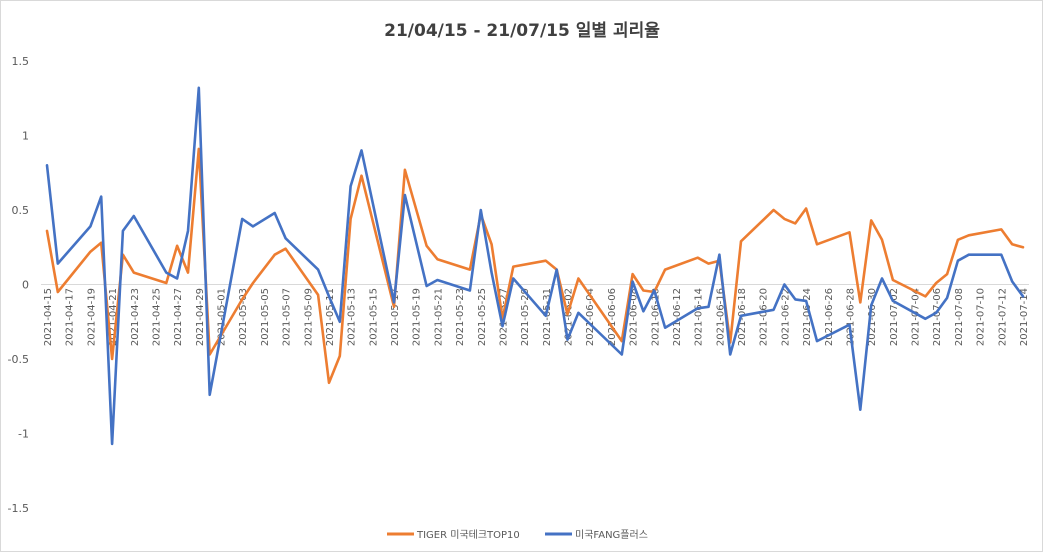 This screenshot has height=553, width=1043. What do you see at coordinates (720, 317) in the screenshot?
I see `x-tick-label: 2021-06-16` at bounding box center [720, 317].